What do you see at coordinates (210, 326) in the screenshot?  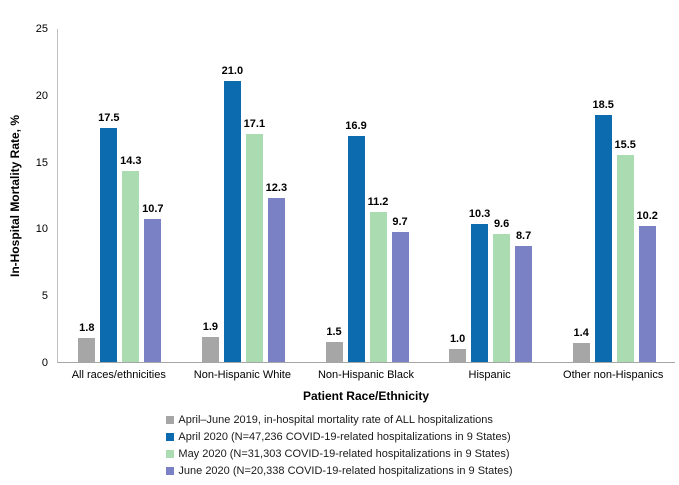 I see `bar-value-label: 1.9` at bounding box center [210, 326].